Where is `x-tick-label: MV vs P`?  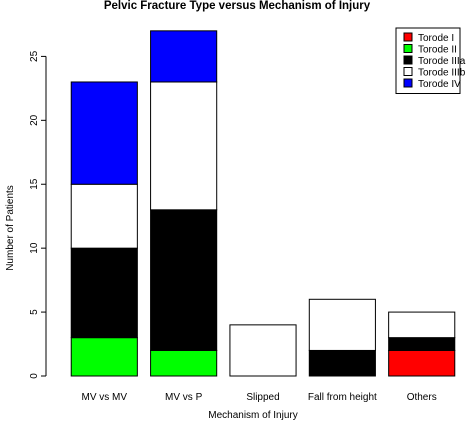
x-tick-label: MV vs P is located at coordinates (184, 397).